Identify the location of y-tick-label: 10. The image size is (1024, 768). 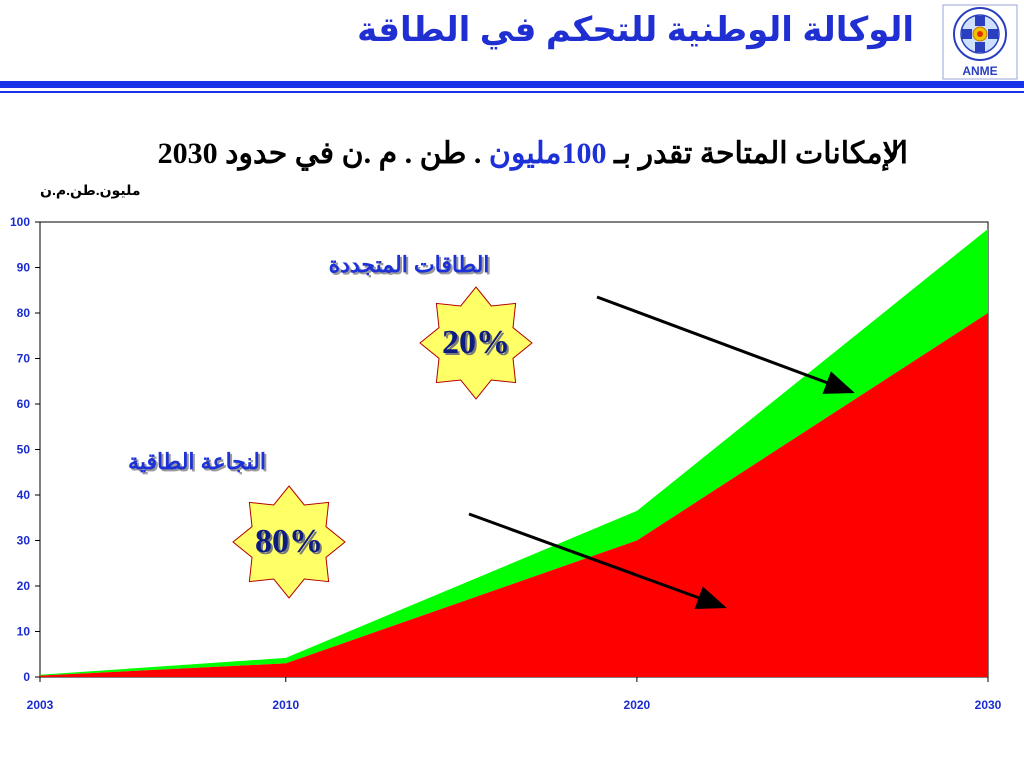
(24, 632).